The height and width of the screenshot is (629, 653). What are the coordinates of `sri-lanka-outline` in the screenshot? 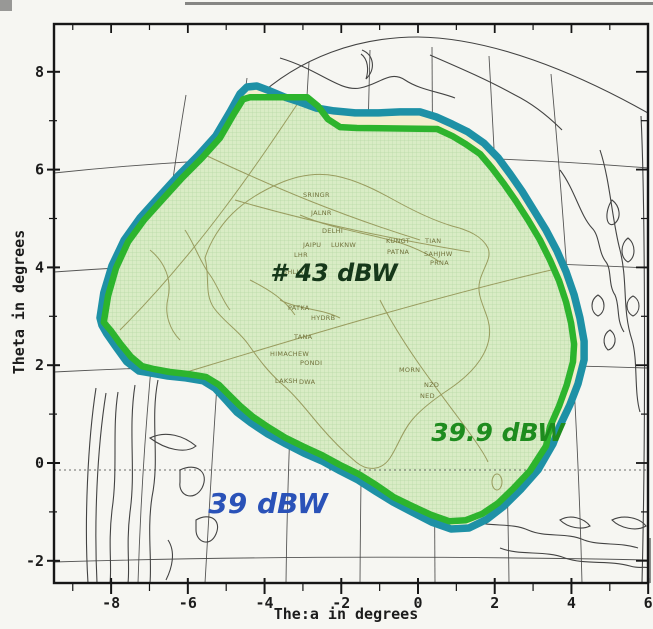 It's located at (497, 482).